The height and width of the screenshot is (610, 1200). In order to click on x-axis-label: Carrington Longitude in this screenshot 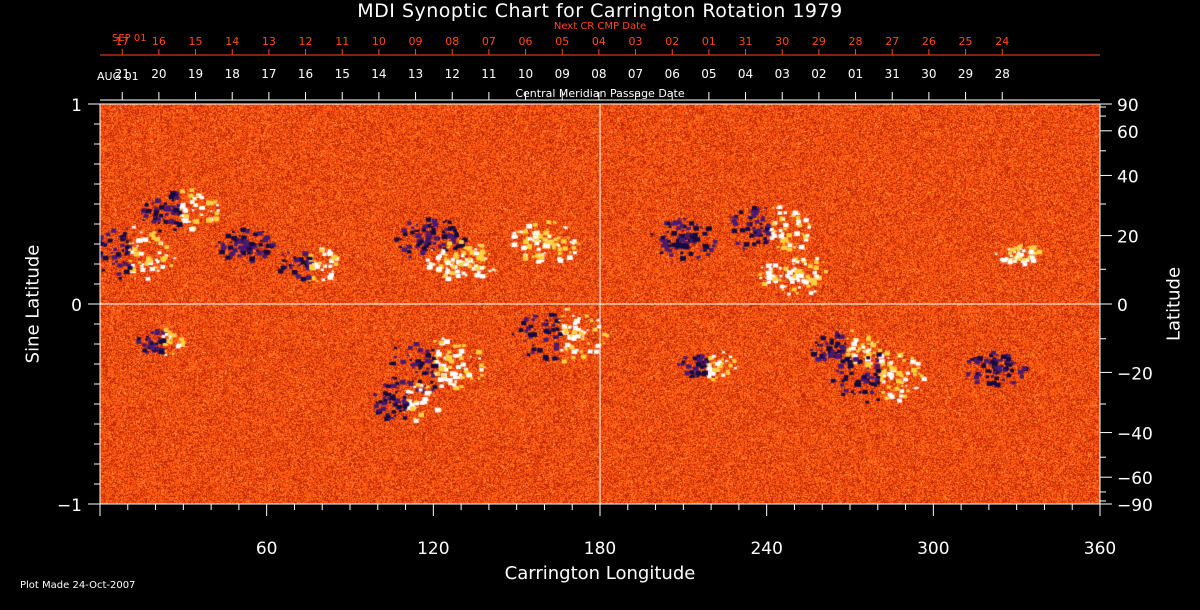, I will do `click(600, 573)`.